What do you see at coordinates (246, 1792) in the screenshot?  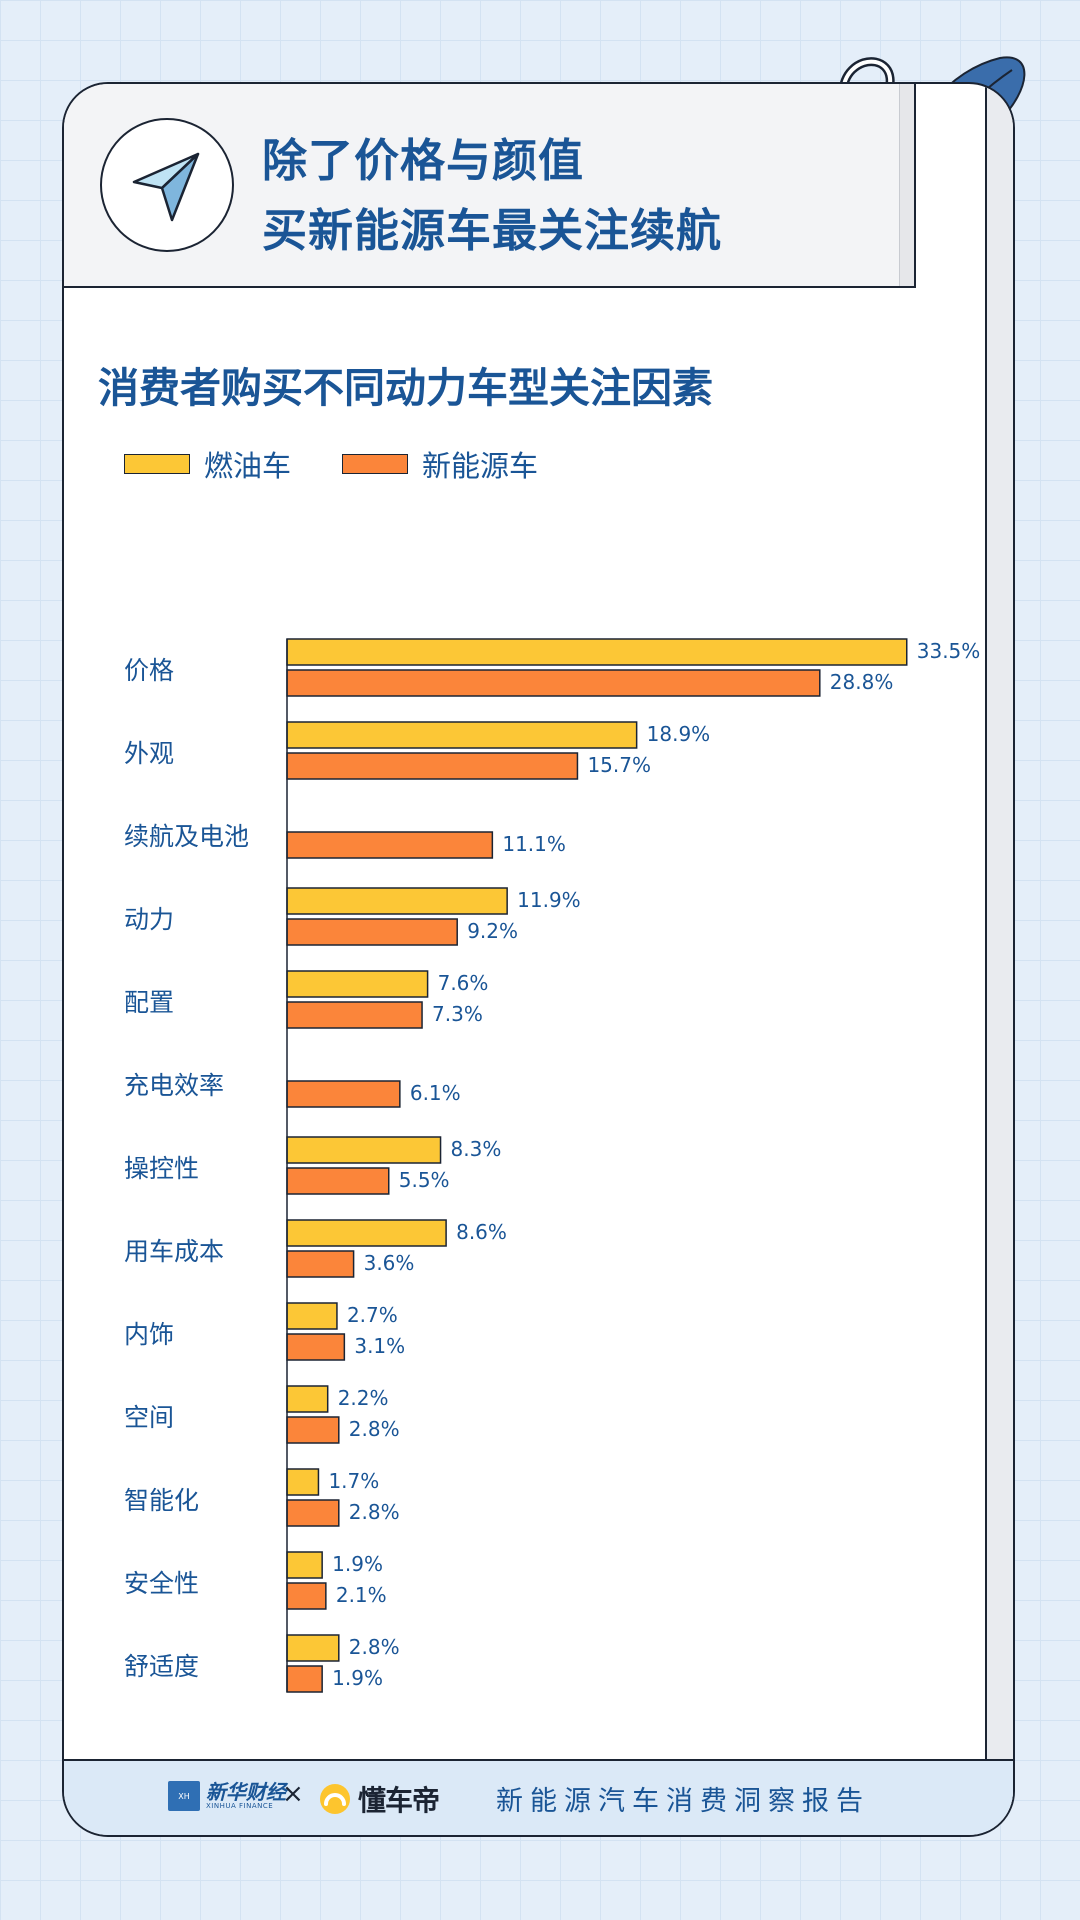 I see `xinhua-logo-cn: 新华财经` at bounding box center [246, 1792].